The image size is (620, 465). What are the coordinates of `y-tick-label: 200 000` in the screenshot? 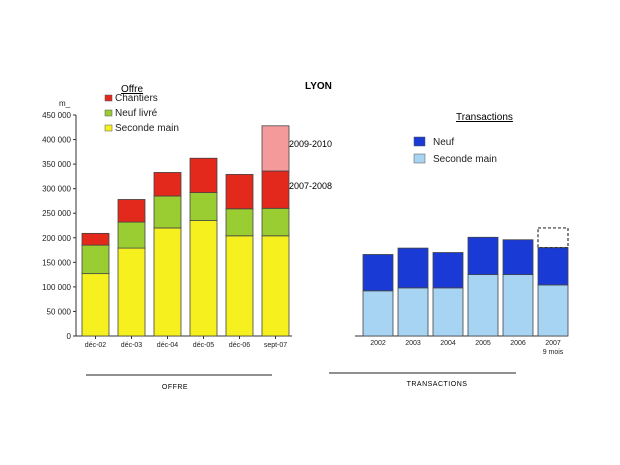 It's located at (56, 238).